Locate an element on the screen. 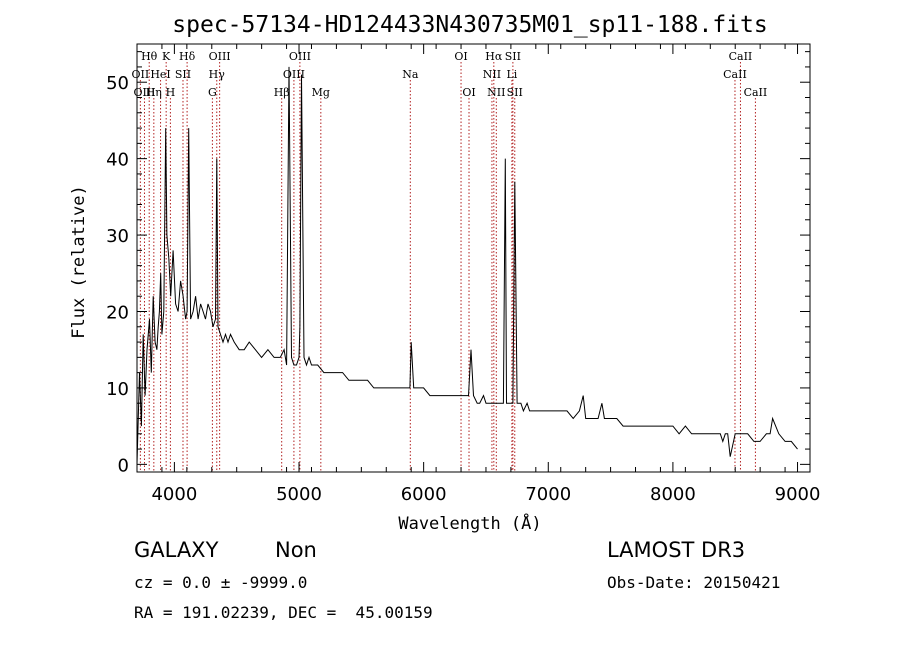 The height and width of the screenshot is (649, 900). object-subclass: Non is located at coordinates (296, 550).